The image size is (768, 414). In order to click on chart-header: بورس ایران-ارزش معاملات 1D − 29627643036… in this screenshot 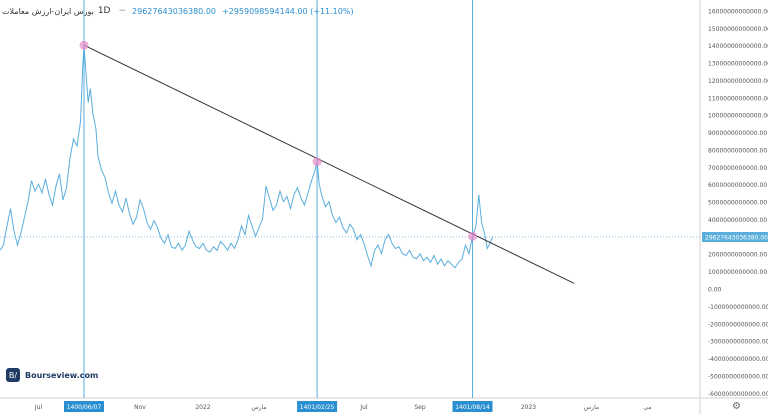, I will do `click(181, 11)`.